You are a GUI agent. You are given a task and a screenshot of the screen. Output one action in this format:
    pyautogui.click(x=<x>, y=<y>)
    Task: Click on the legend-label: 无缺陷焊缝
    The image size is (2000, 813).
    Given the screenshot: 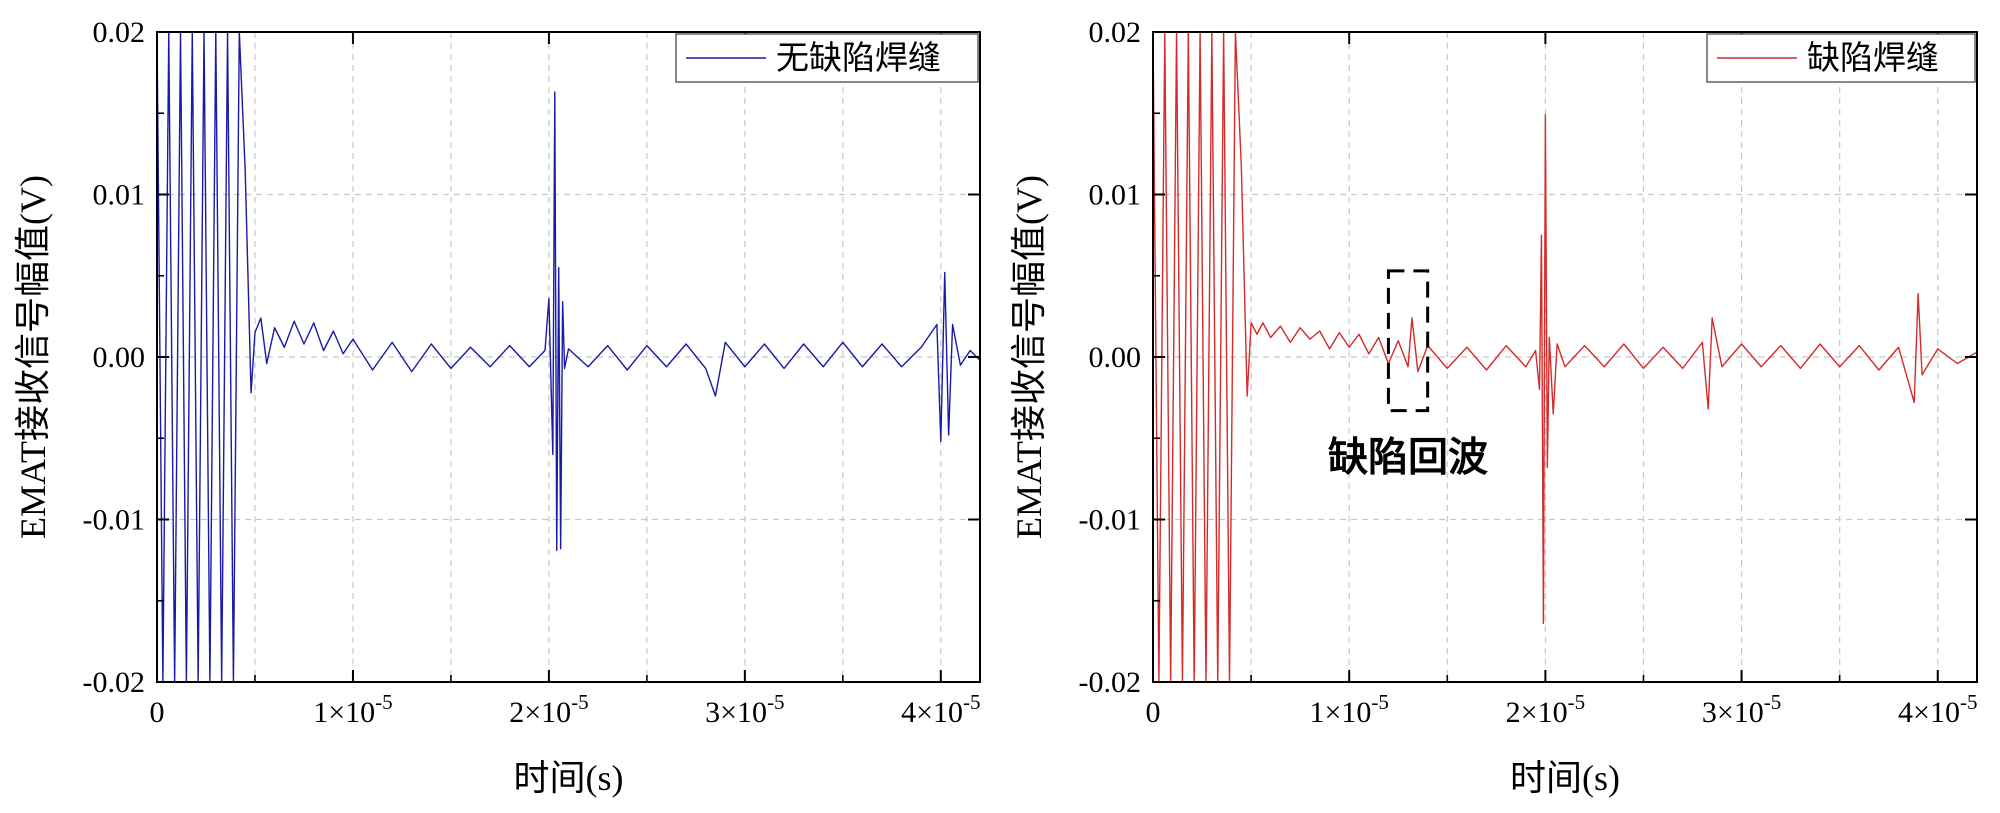 What is the action you would take?
    pyautogui.click(x=858, y=58)
    